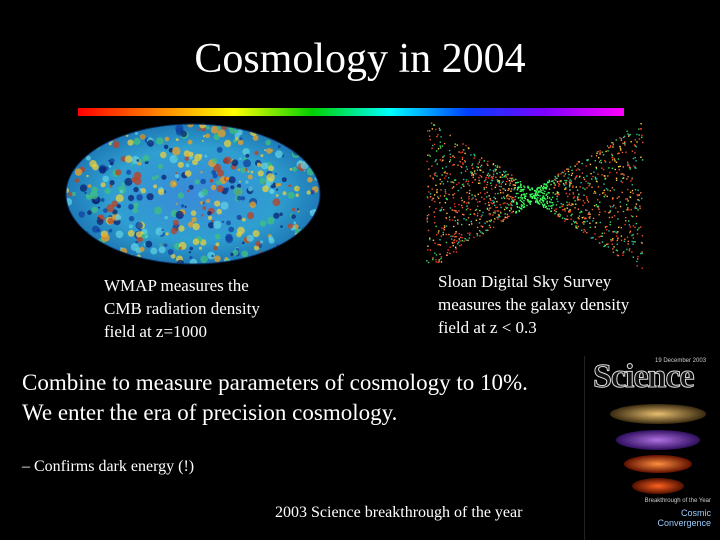 This screenshot has height=540, width=720. I want to click on wmap-caption-line: CMB radiation density, so click(182, 308).